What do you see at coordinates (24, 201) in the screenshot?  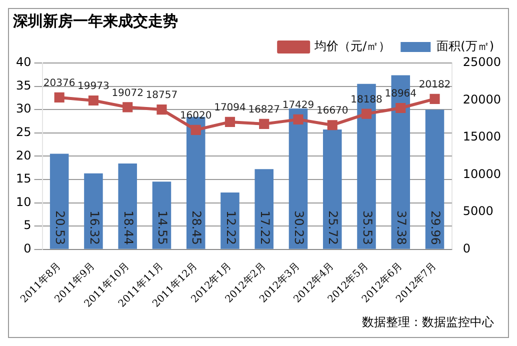 I see `y-tick-label: 10` at bounding box center [24, 201].